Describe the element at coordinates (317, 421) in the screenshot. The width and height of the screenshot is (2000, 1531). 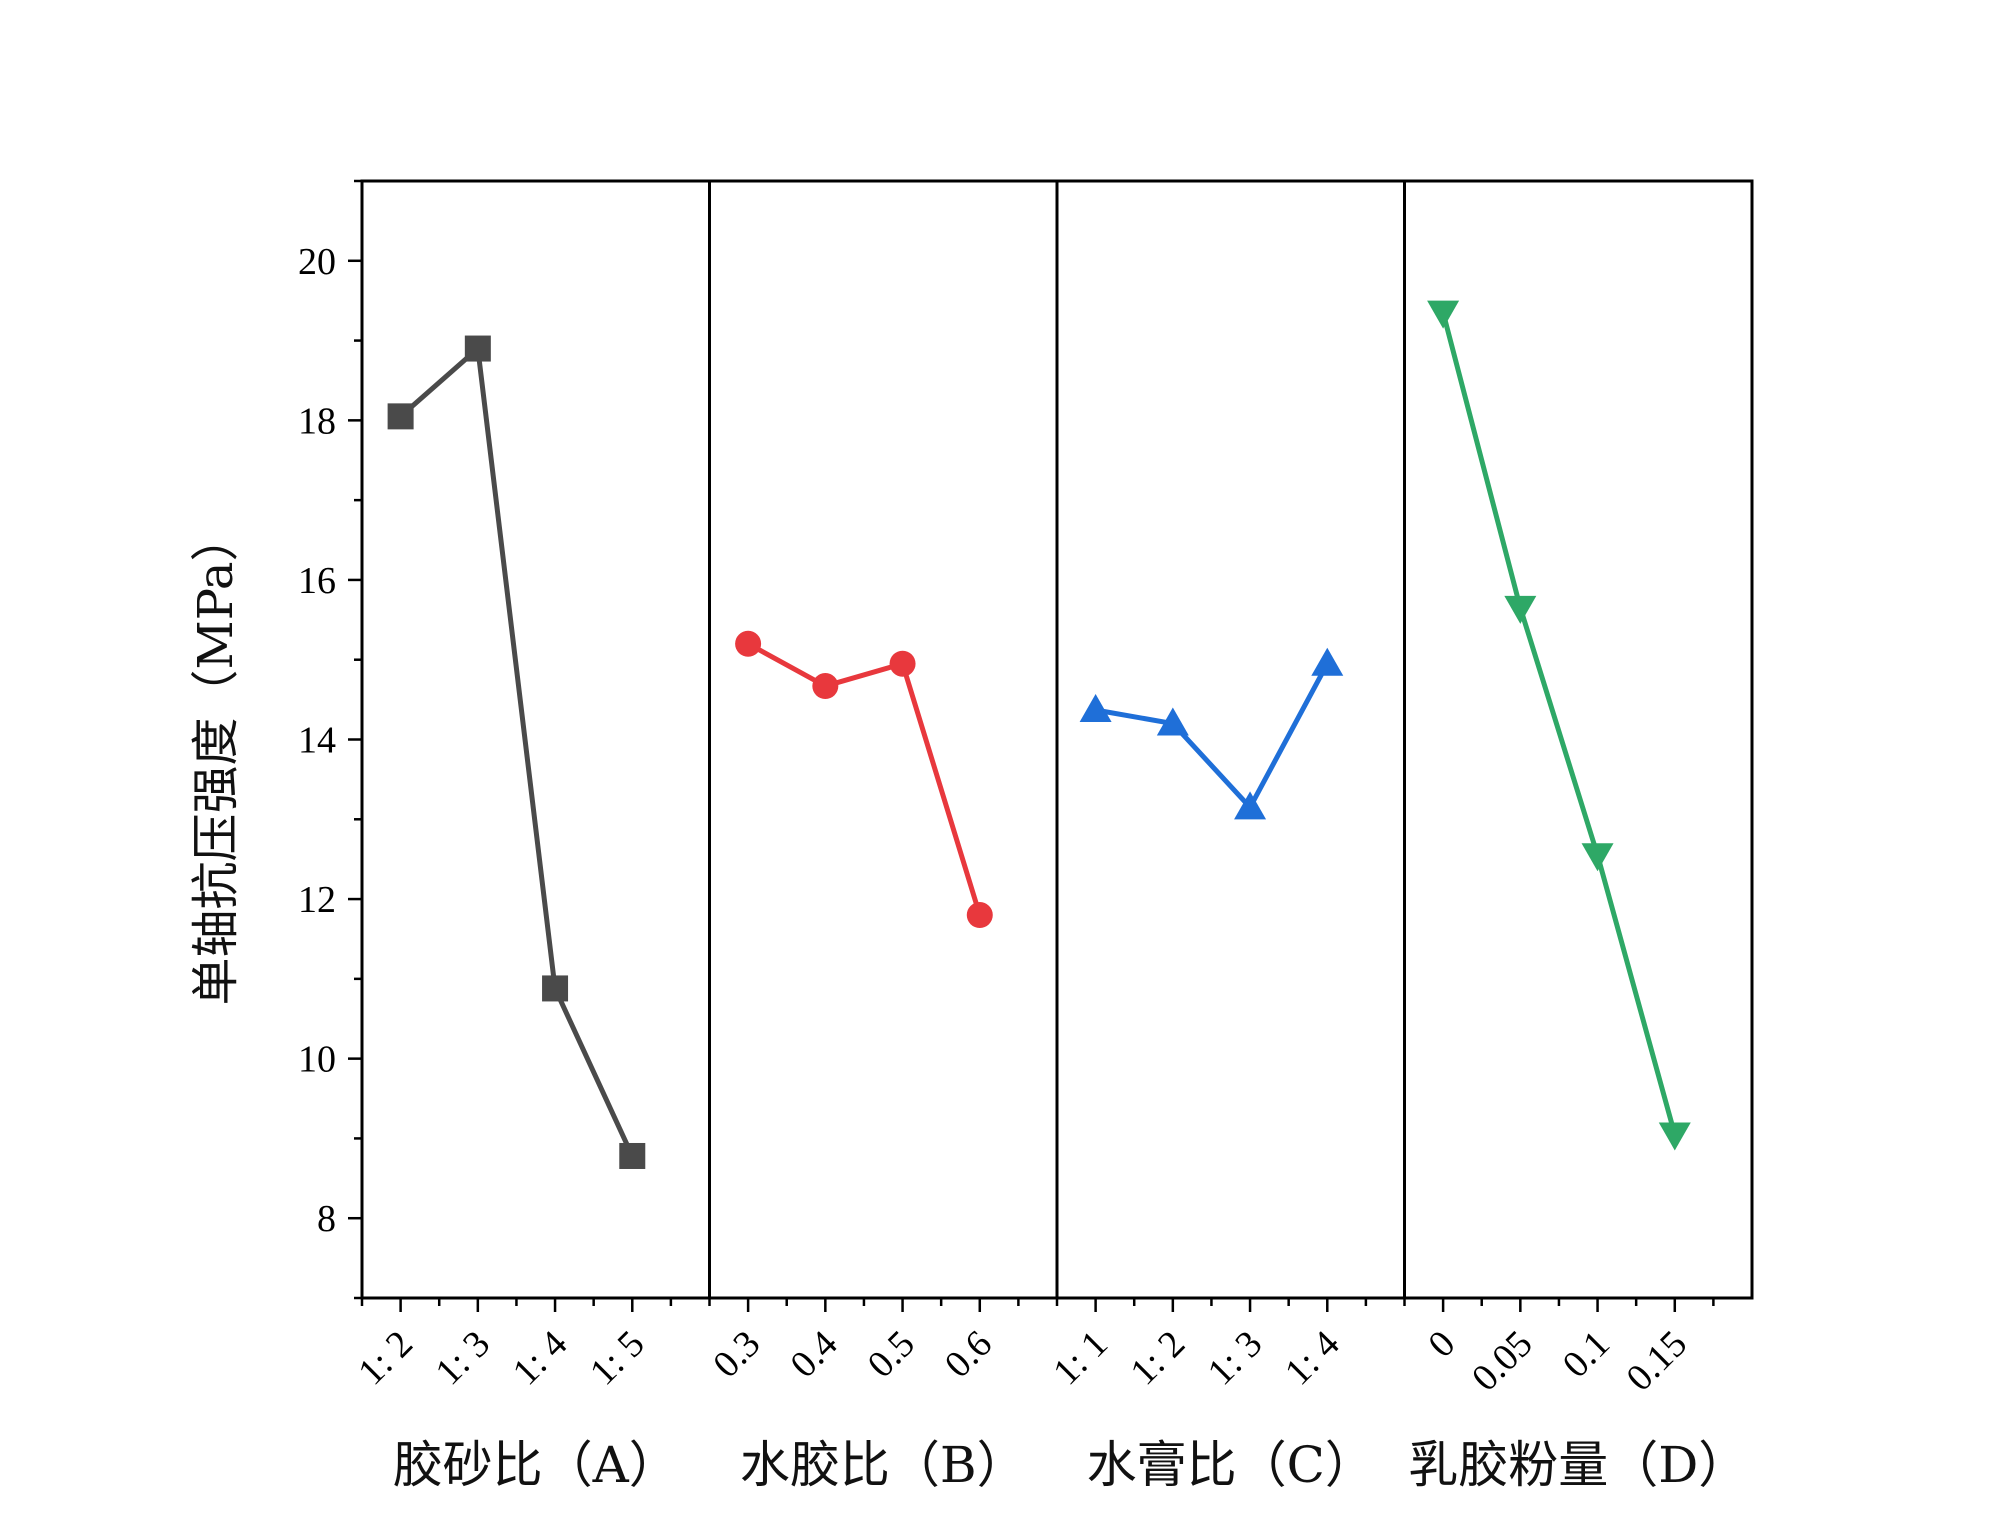
I see `y-tick-label: 18` at that location.